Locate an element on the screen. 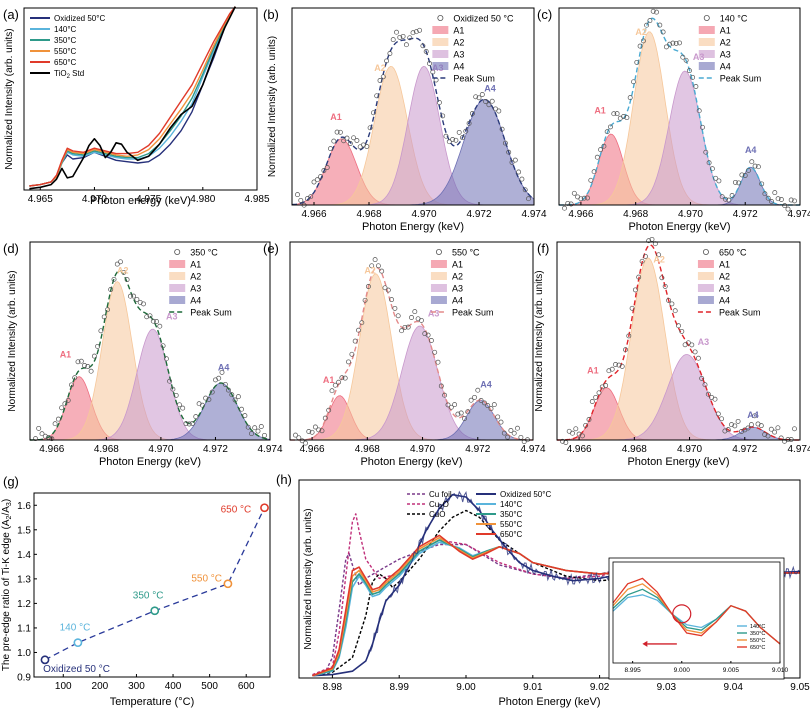  legend-entry: A4 is located at coordinates (195, 301).